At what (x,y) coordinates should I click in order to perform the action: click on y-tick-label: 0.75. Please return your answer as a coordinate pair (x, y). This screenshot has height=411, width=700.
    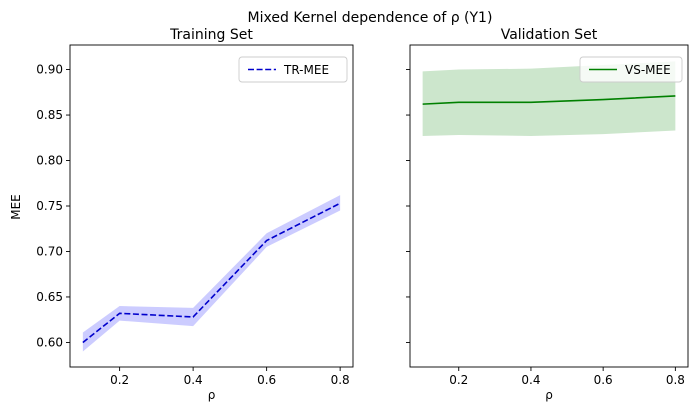
    Looking at the image, I should click on (49, 206).